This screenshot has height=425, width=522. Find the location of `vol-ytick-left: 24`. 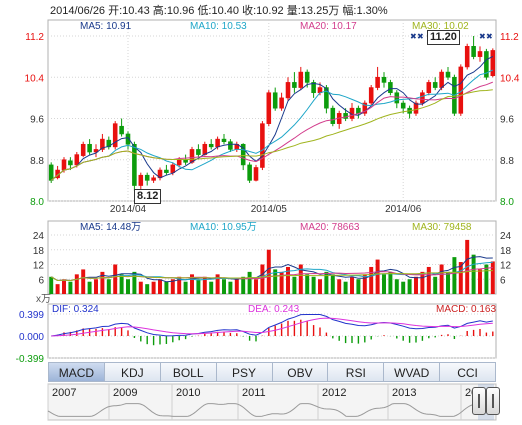

vol-ytick-left: 24 is located at coordinates (39, 236).